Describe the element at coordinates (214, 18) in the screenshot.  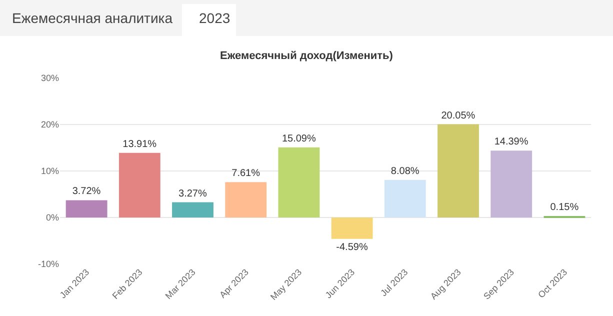
I see `text: 2023` at that location.